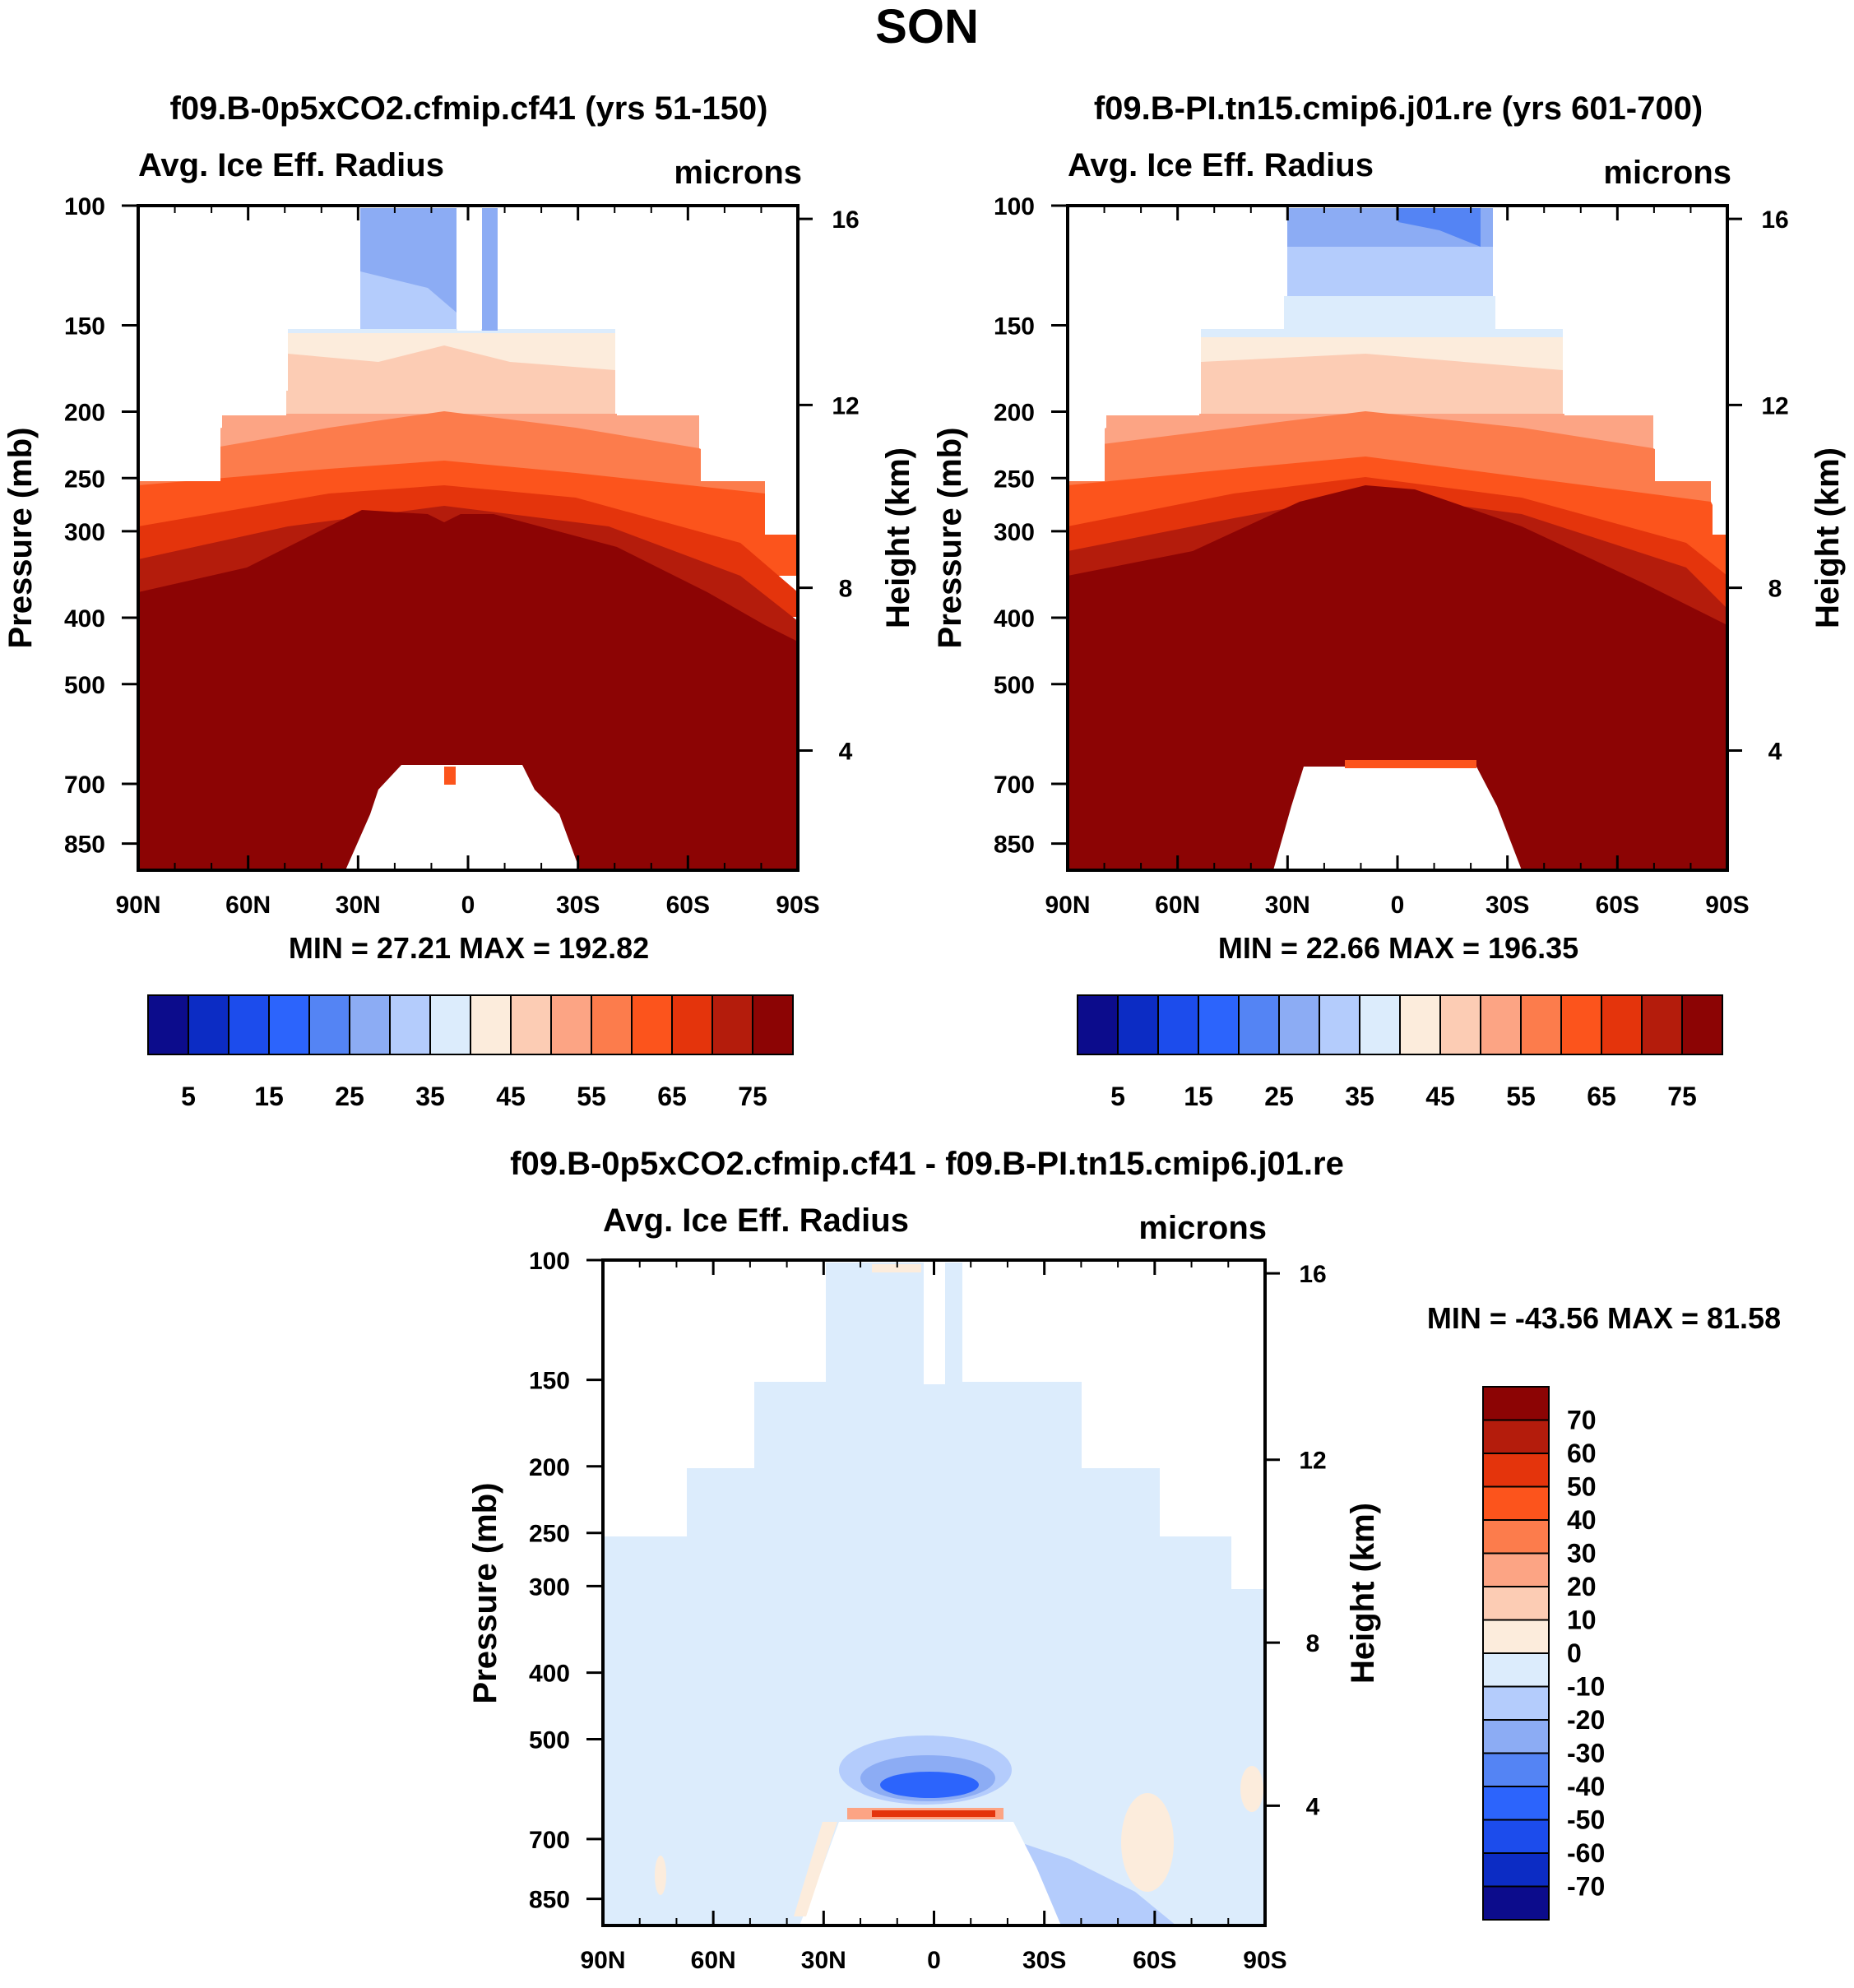  Describe the element at coordinates (1202, 1228) in the screenshot. I see `panel-3-units-label: microns` at that location.